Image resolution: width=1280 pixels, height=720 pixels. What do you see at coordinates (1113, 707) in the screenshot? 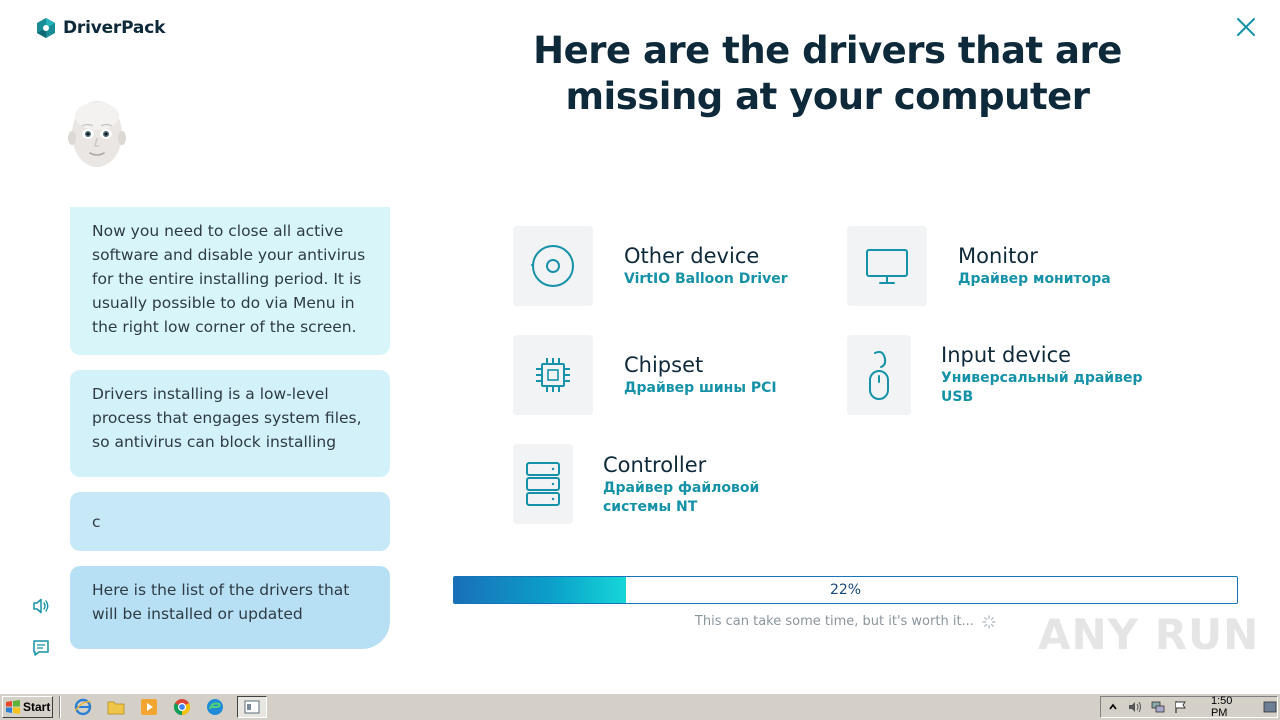
I see `tray-expand-icon` at bounding box center [1113, 707].